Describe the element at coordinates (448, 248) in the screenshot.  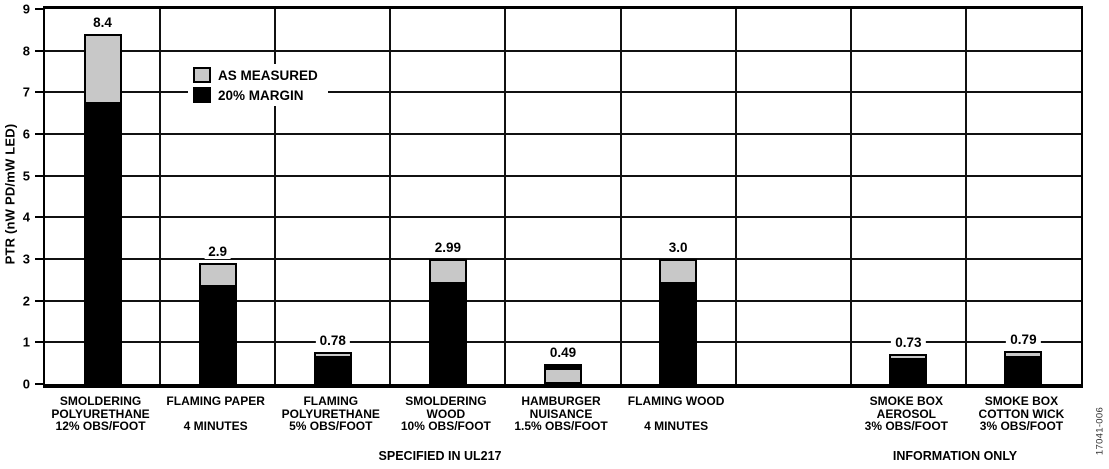
I see `bar-value-label: 2.99` at that location.